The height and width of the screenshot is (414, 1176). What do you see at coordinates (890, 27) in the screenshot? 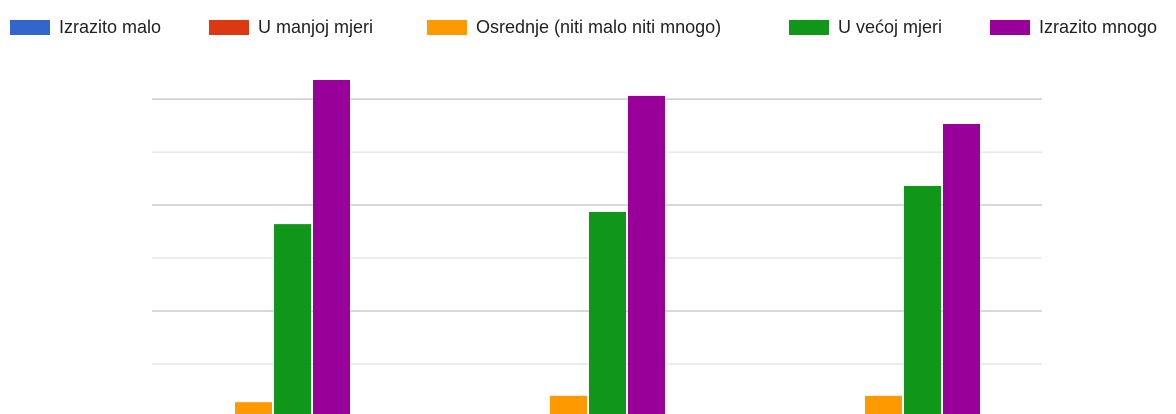
I see `legend-label: U većoj mjeri` at bounding box center [890, 27].